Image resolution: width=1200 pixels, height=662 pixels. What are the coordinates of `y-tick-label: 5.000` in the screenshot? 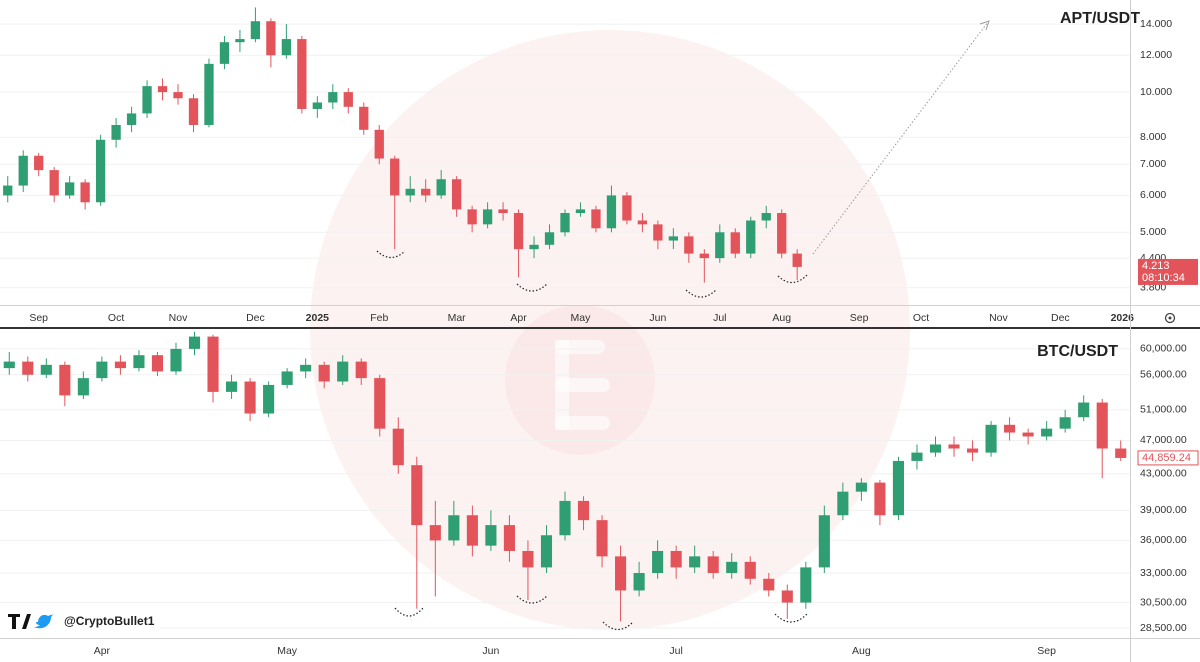 It's located at (1153, 232).